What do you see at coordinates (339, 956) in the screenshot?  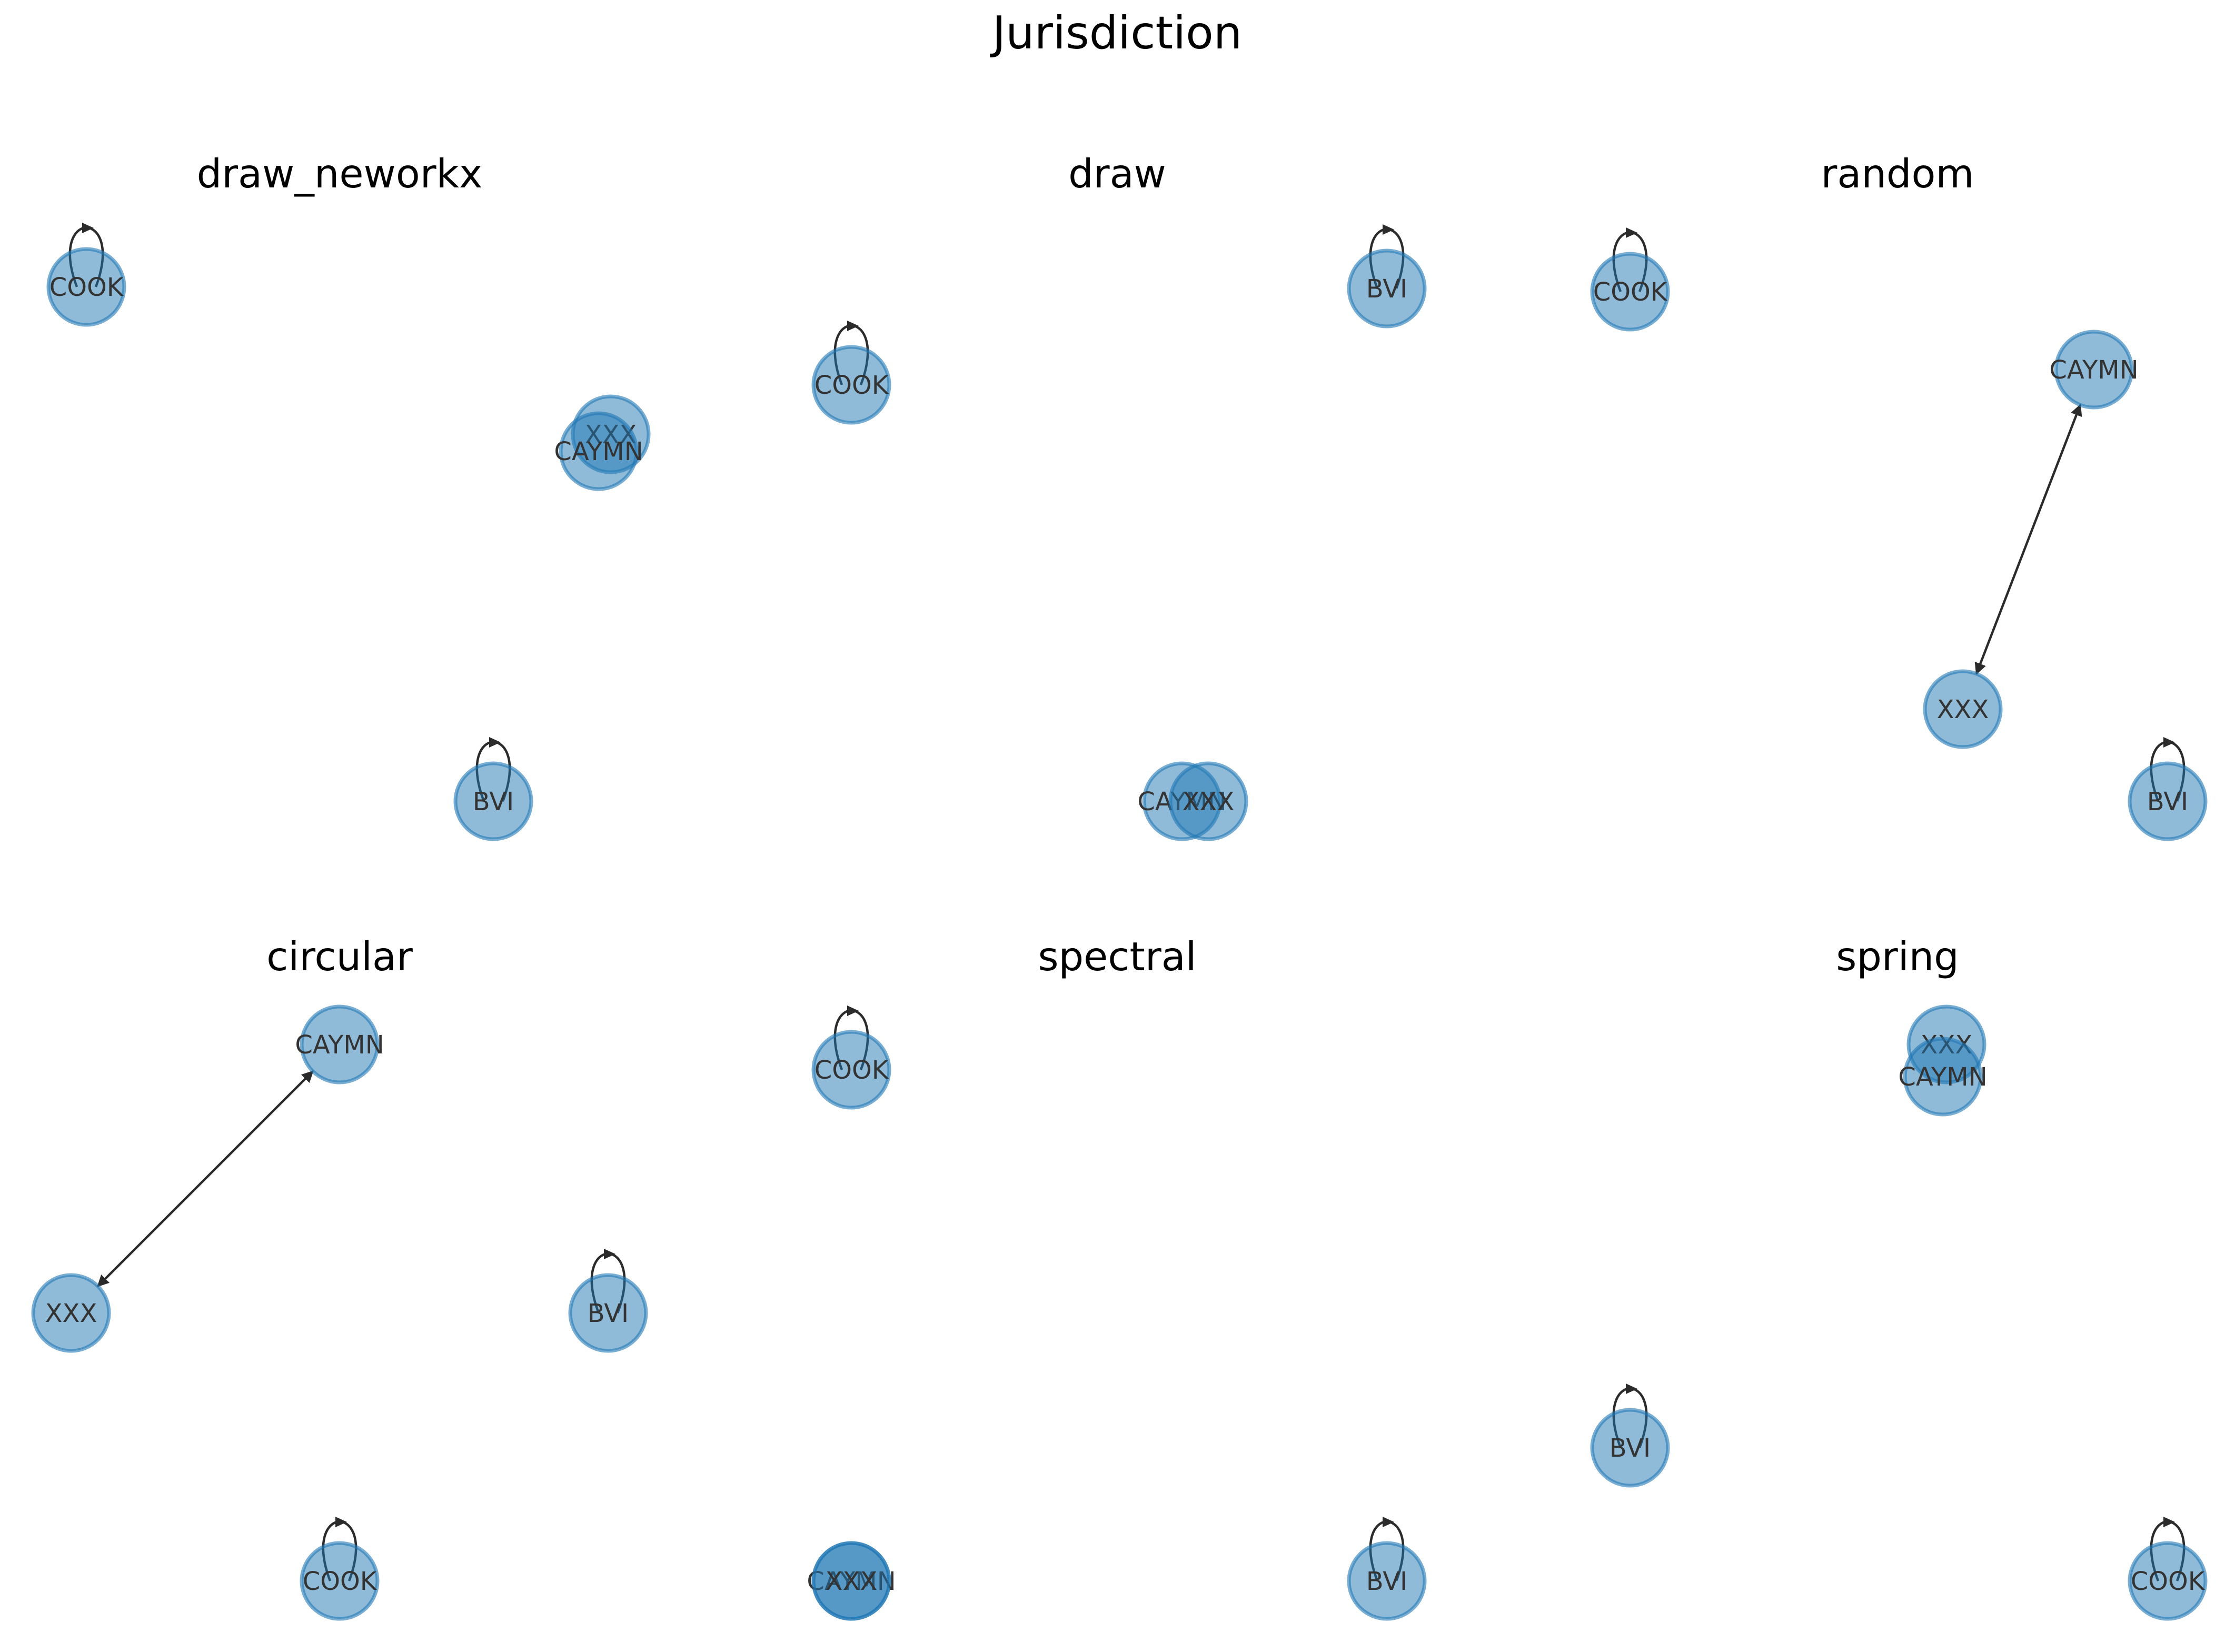 I see `panel-title: circular` at bounding box center [339, 956].